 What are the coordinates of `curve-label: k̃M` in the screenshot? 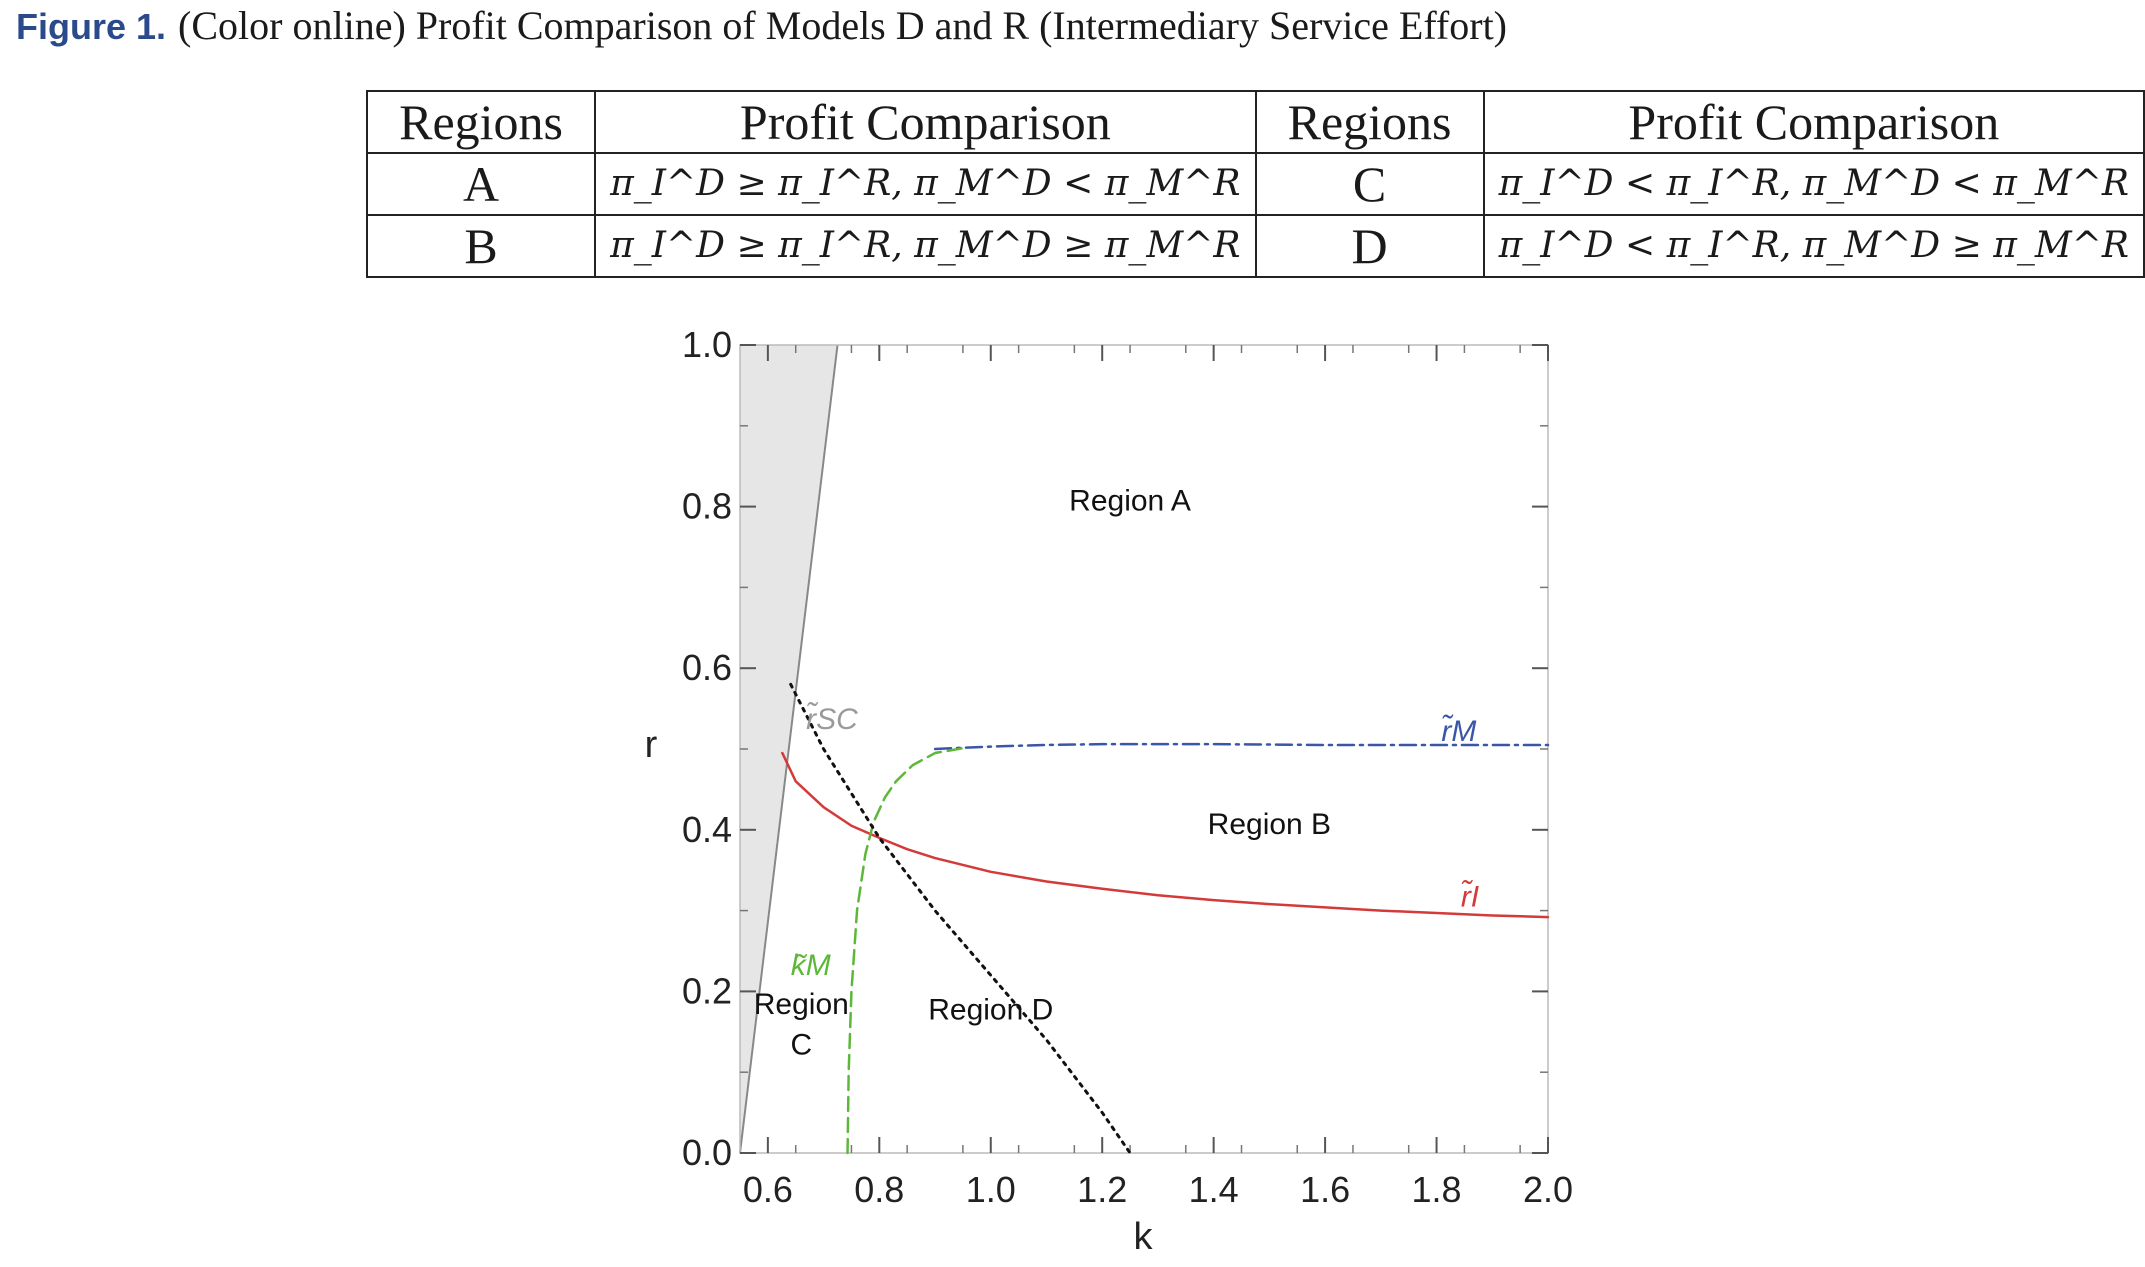 It's located at (811, 965).